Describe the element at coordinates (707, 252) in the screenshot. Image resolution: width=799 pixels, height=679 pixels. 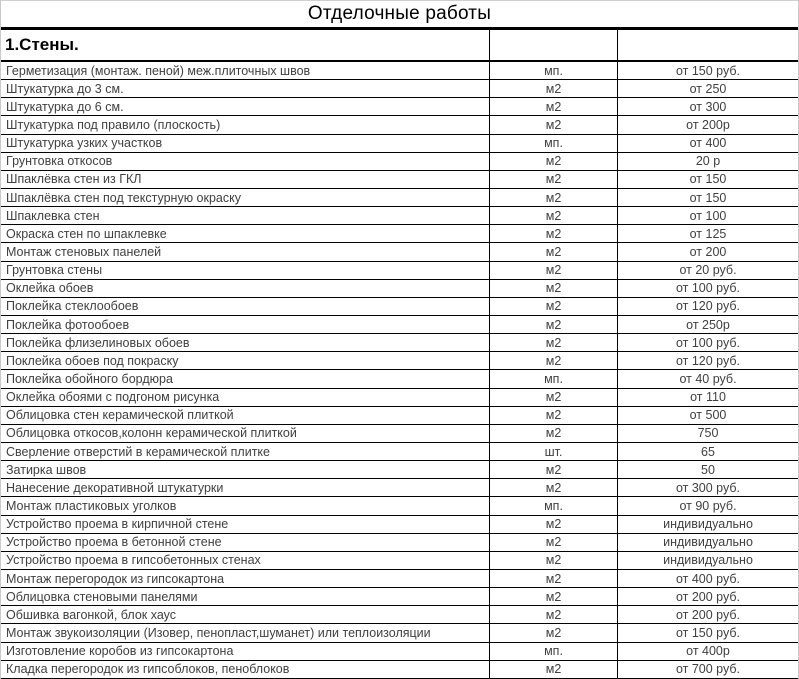
I see `price-cell: от 200` at that location.